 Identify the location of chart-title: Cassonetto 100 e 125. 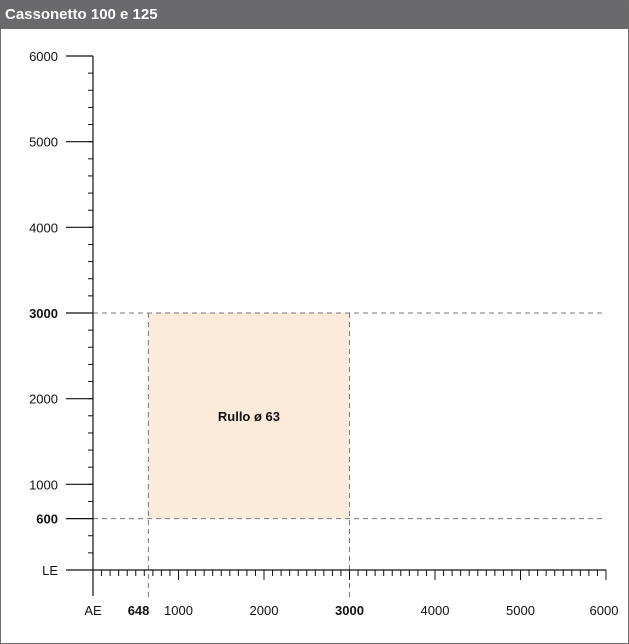
(314, 15).